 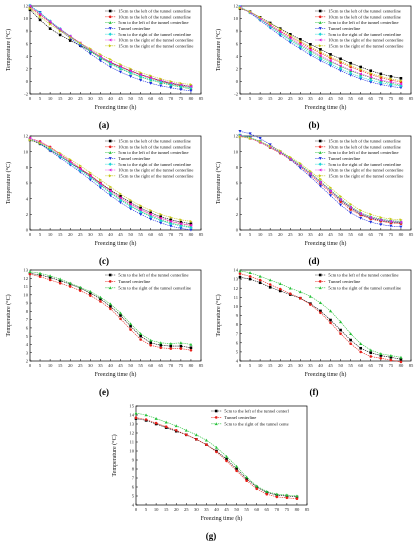 I want to click on y-tick-label: 10, so click(x=235, y=306).